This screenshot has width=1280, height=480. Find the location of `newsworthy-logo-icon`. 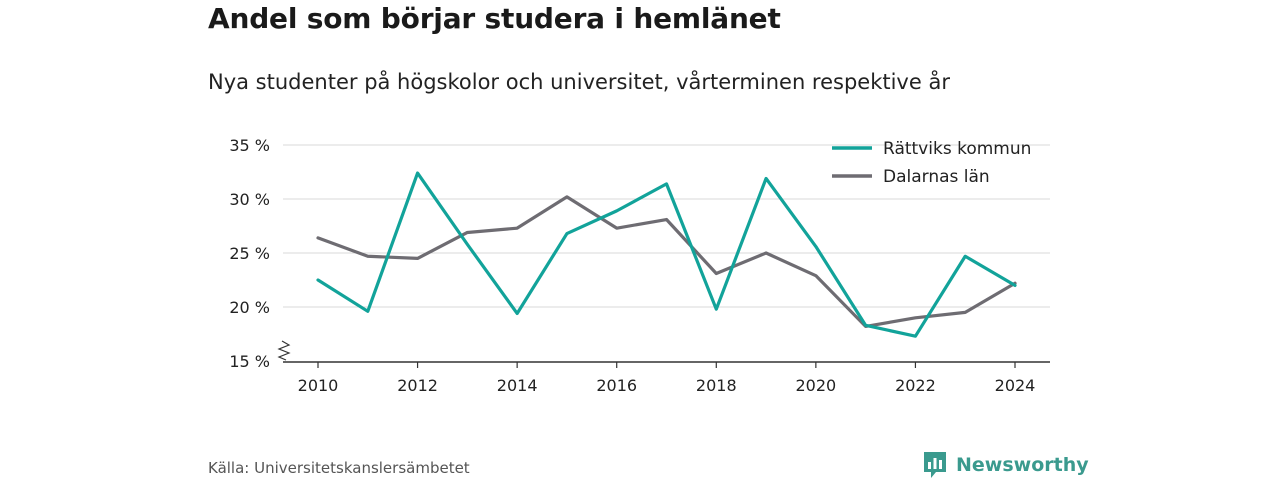

newsworthy-logo-icon is located at coordinates (935, 465).